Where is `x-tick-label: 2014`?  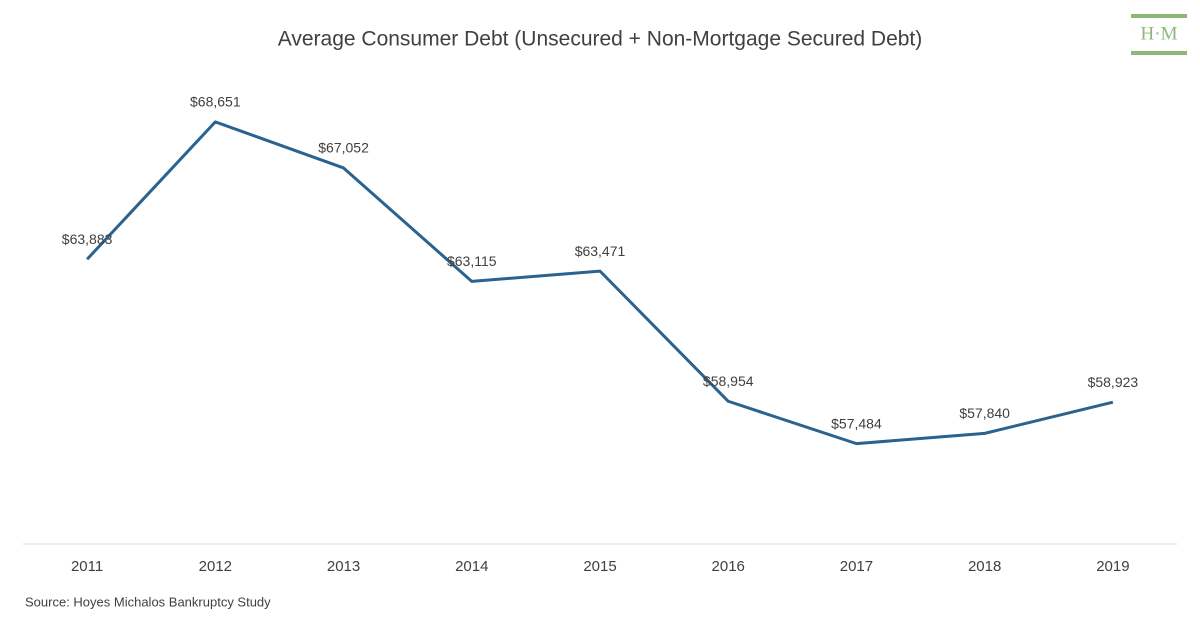 x-tick-label: 2014 is located at coordinates (471, 566).